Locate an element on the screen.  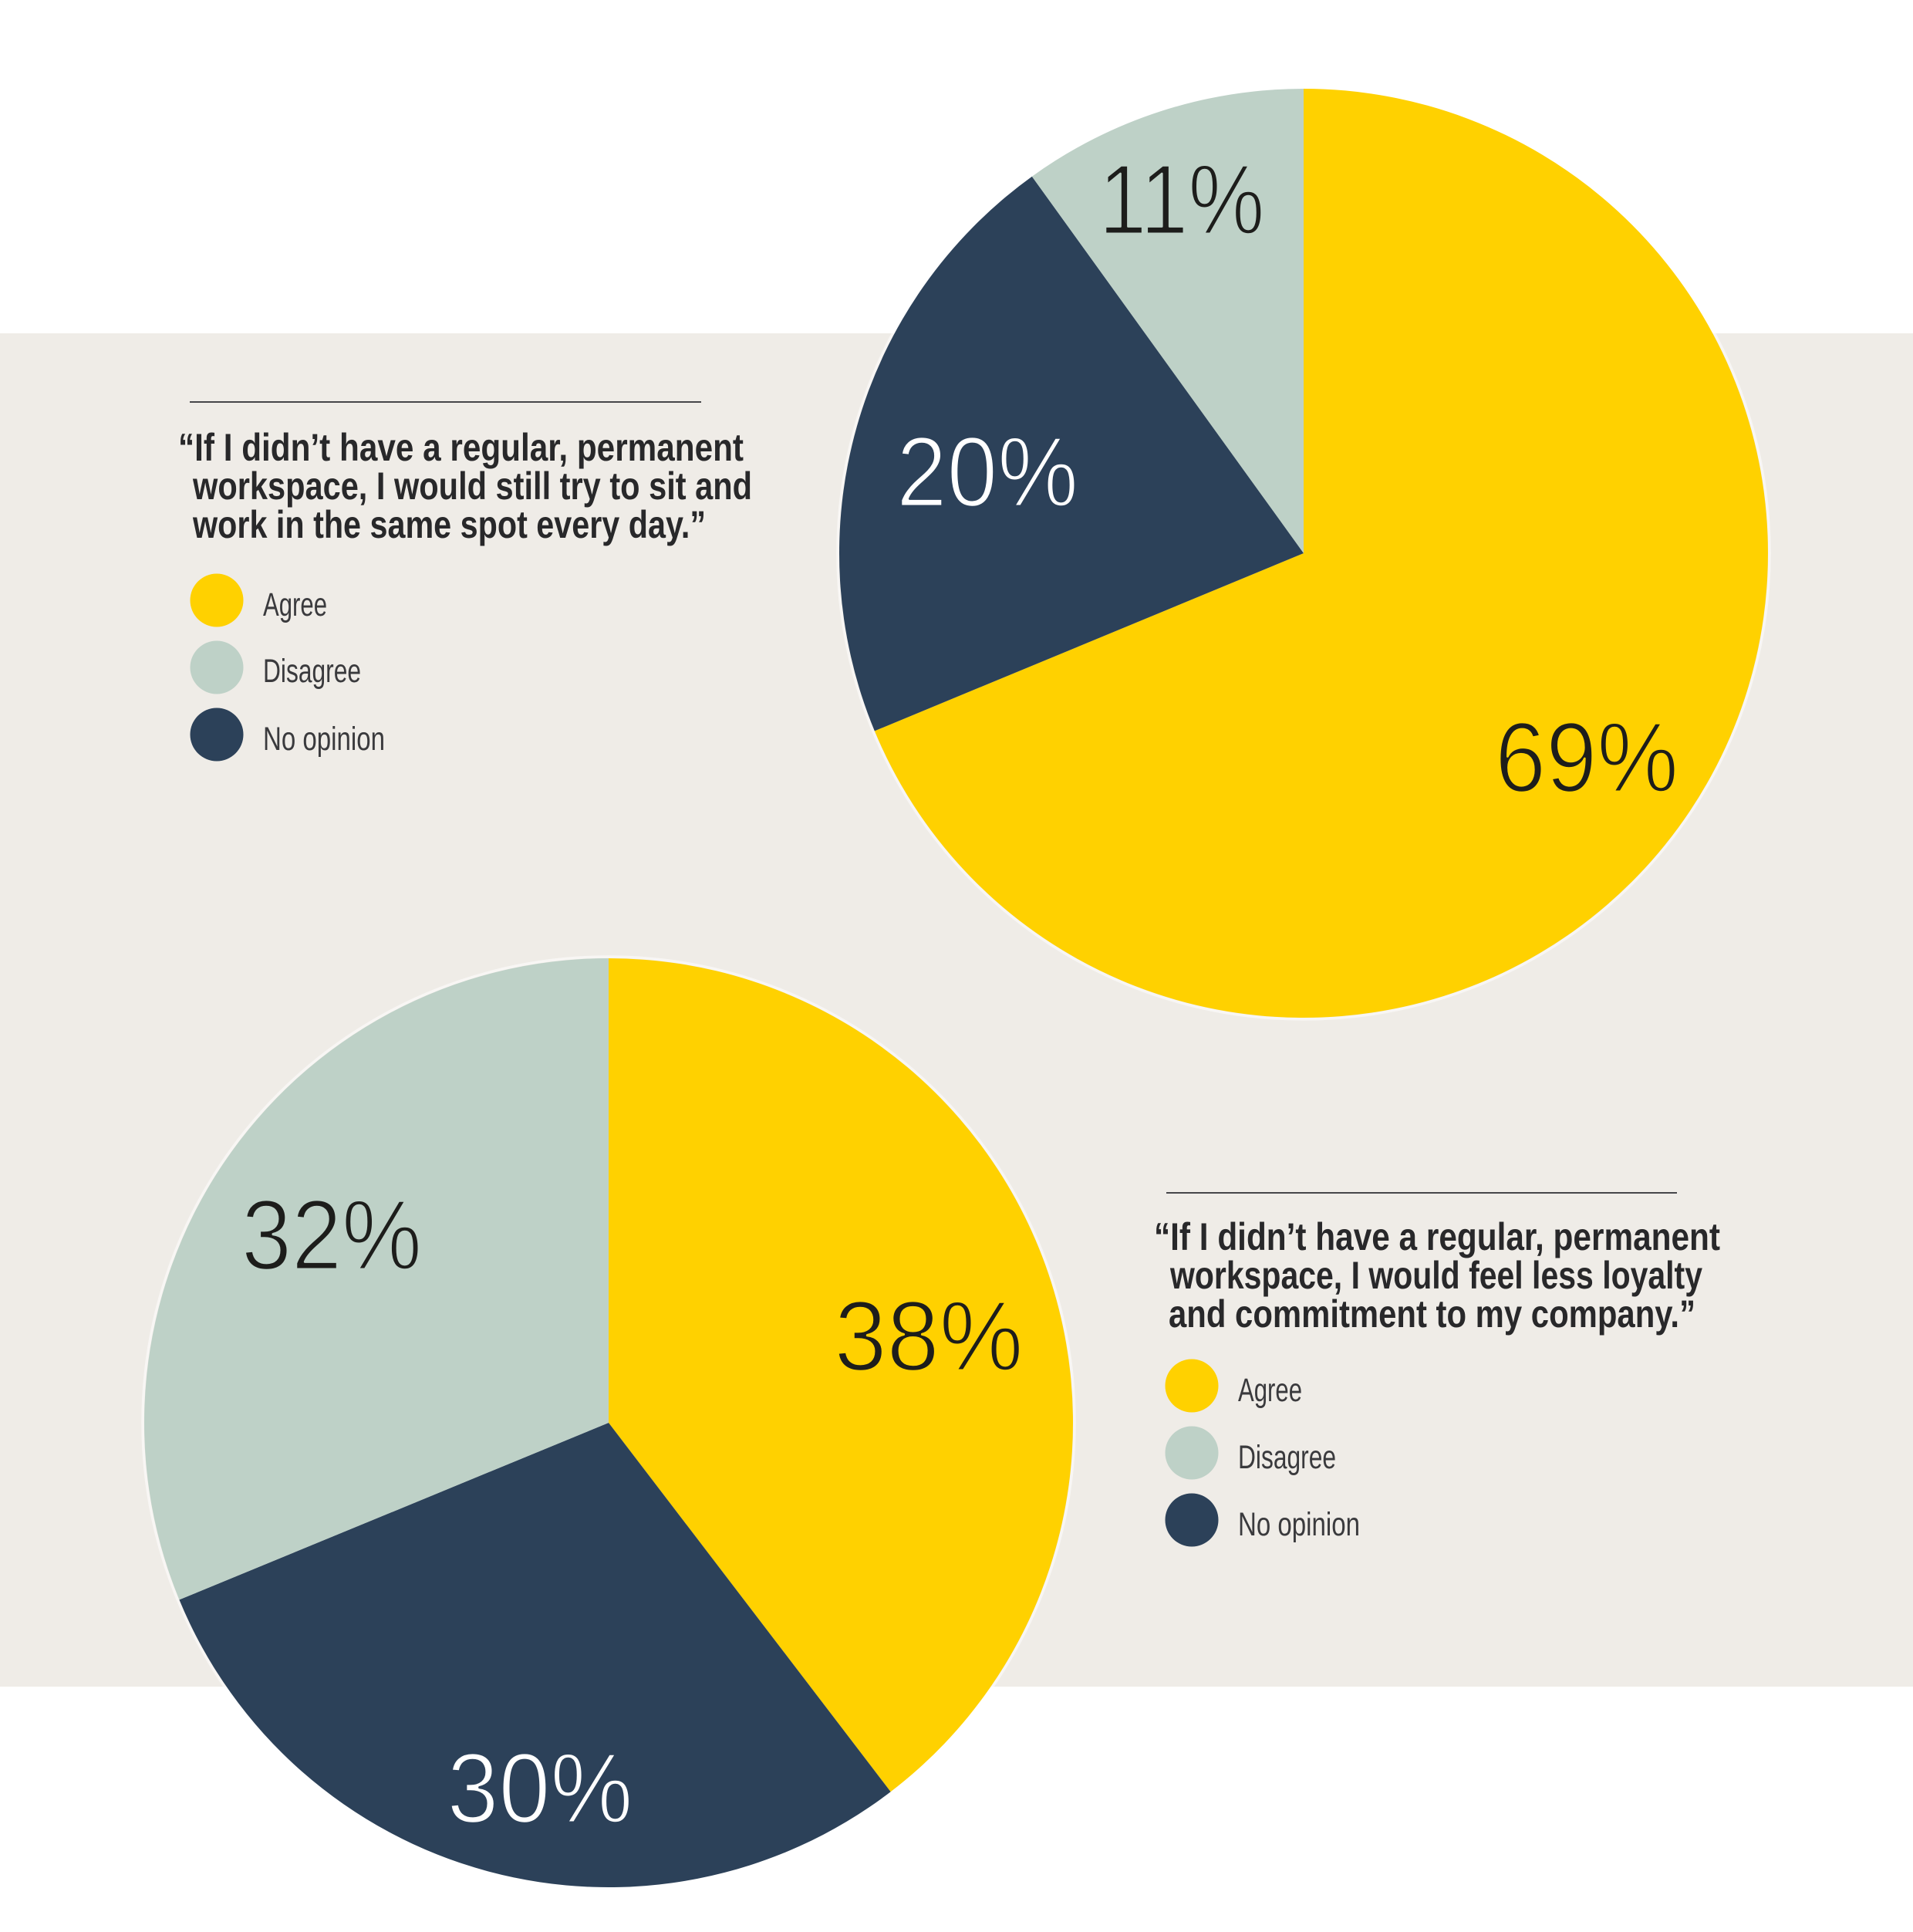
svg-text: 11% is located at coordinates (1182, 199).